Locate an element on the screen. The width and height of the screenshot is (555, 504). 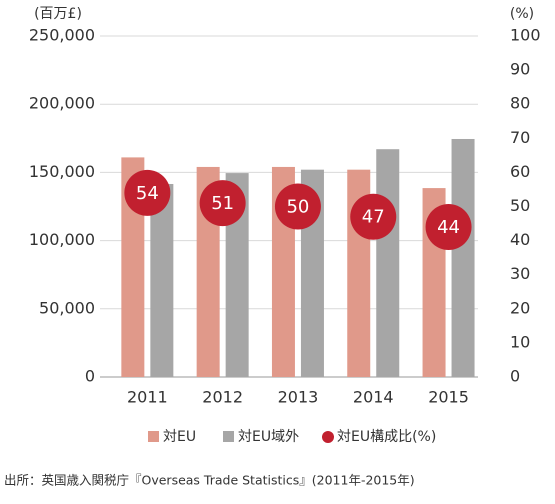
legend-label: 対EU is located at coordinates (179, 437).